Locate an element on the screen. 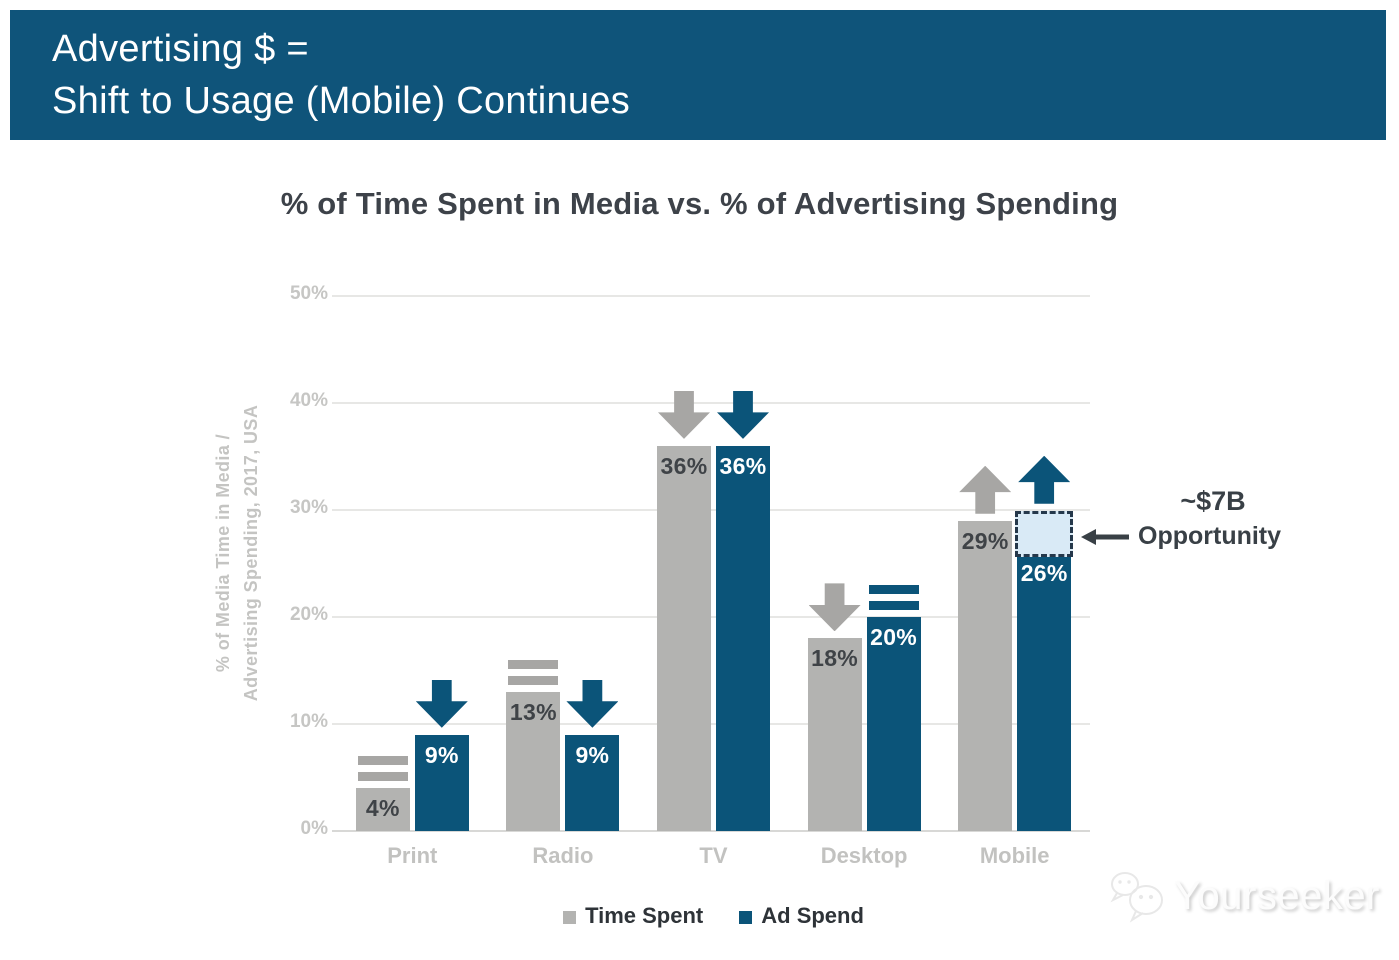 This screenshot has width=1399, height=960. legend-item-ad-spend: Ad Spend is located at coordinates (801, 916).